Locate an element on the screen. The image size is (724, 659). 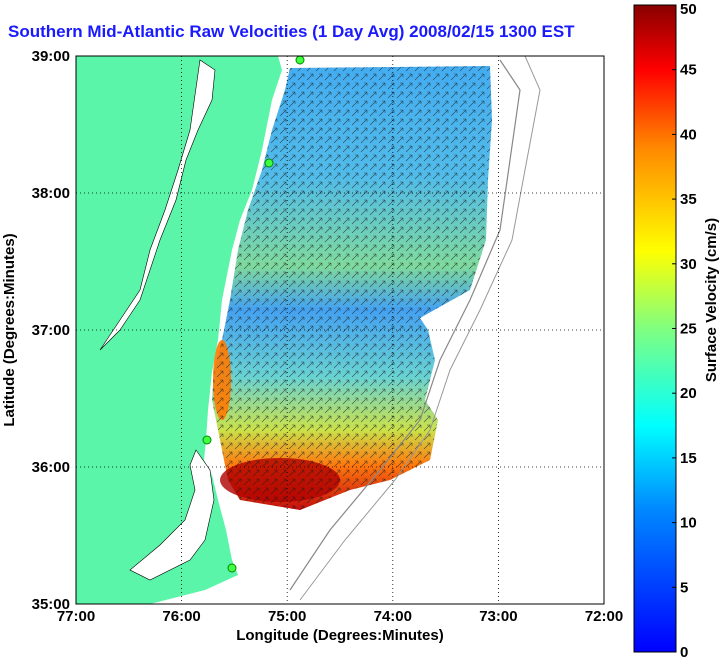
colorbar is located at coordinates (655, 328).